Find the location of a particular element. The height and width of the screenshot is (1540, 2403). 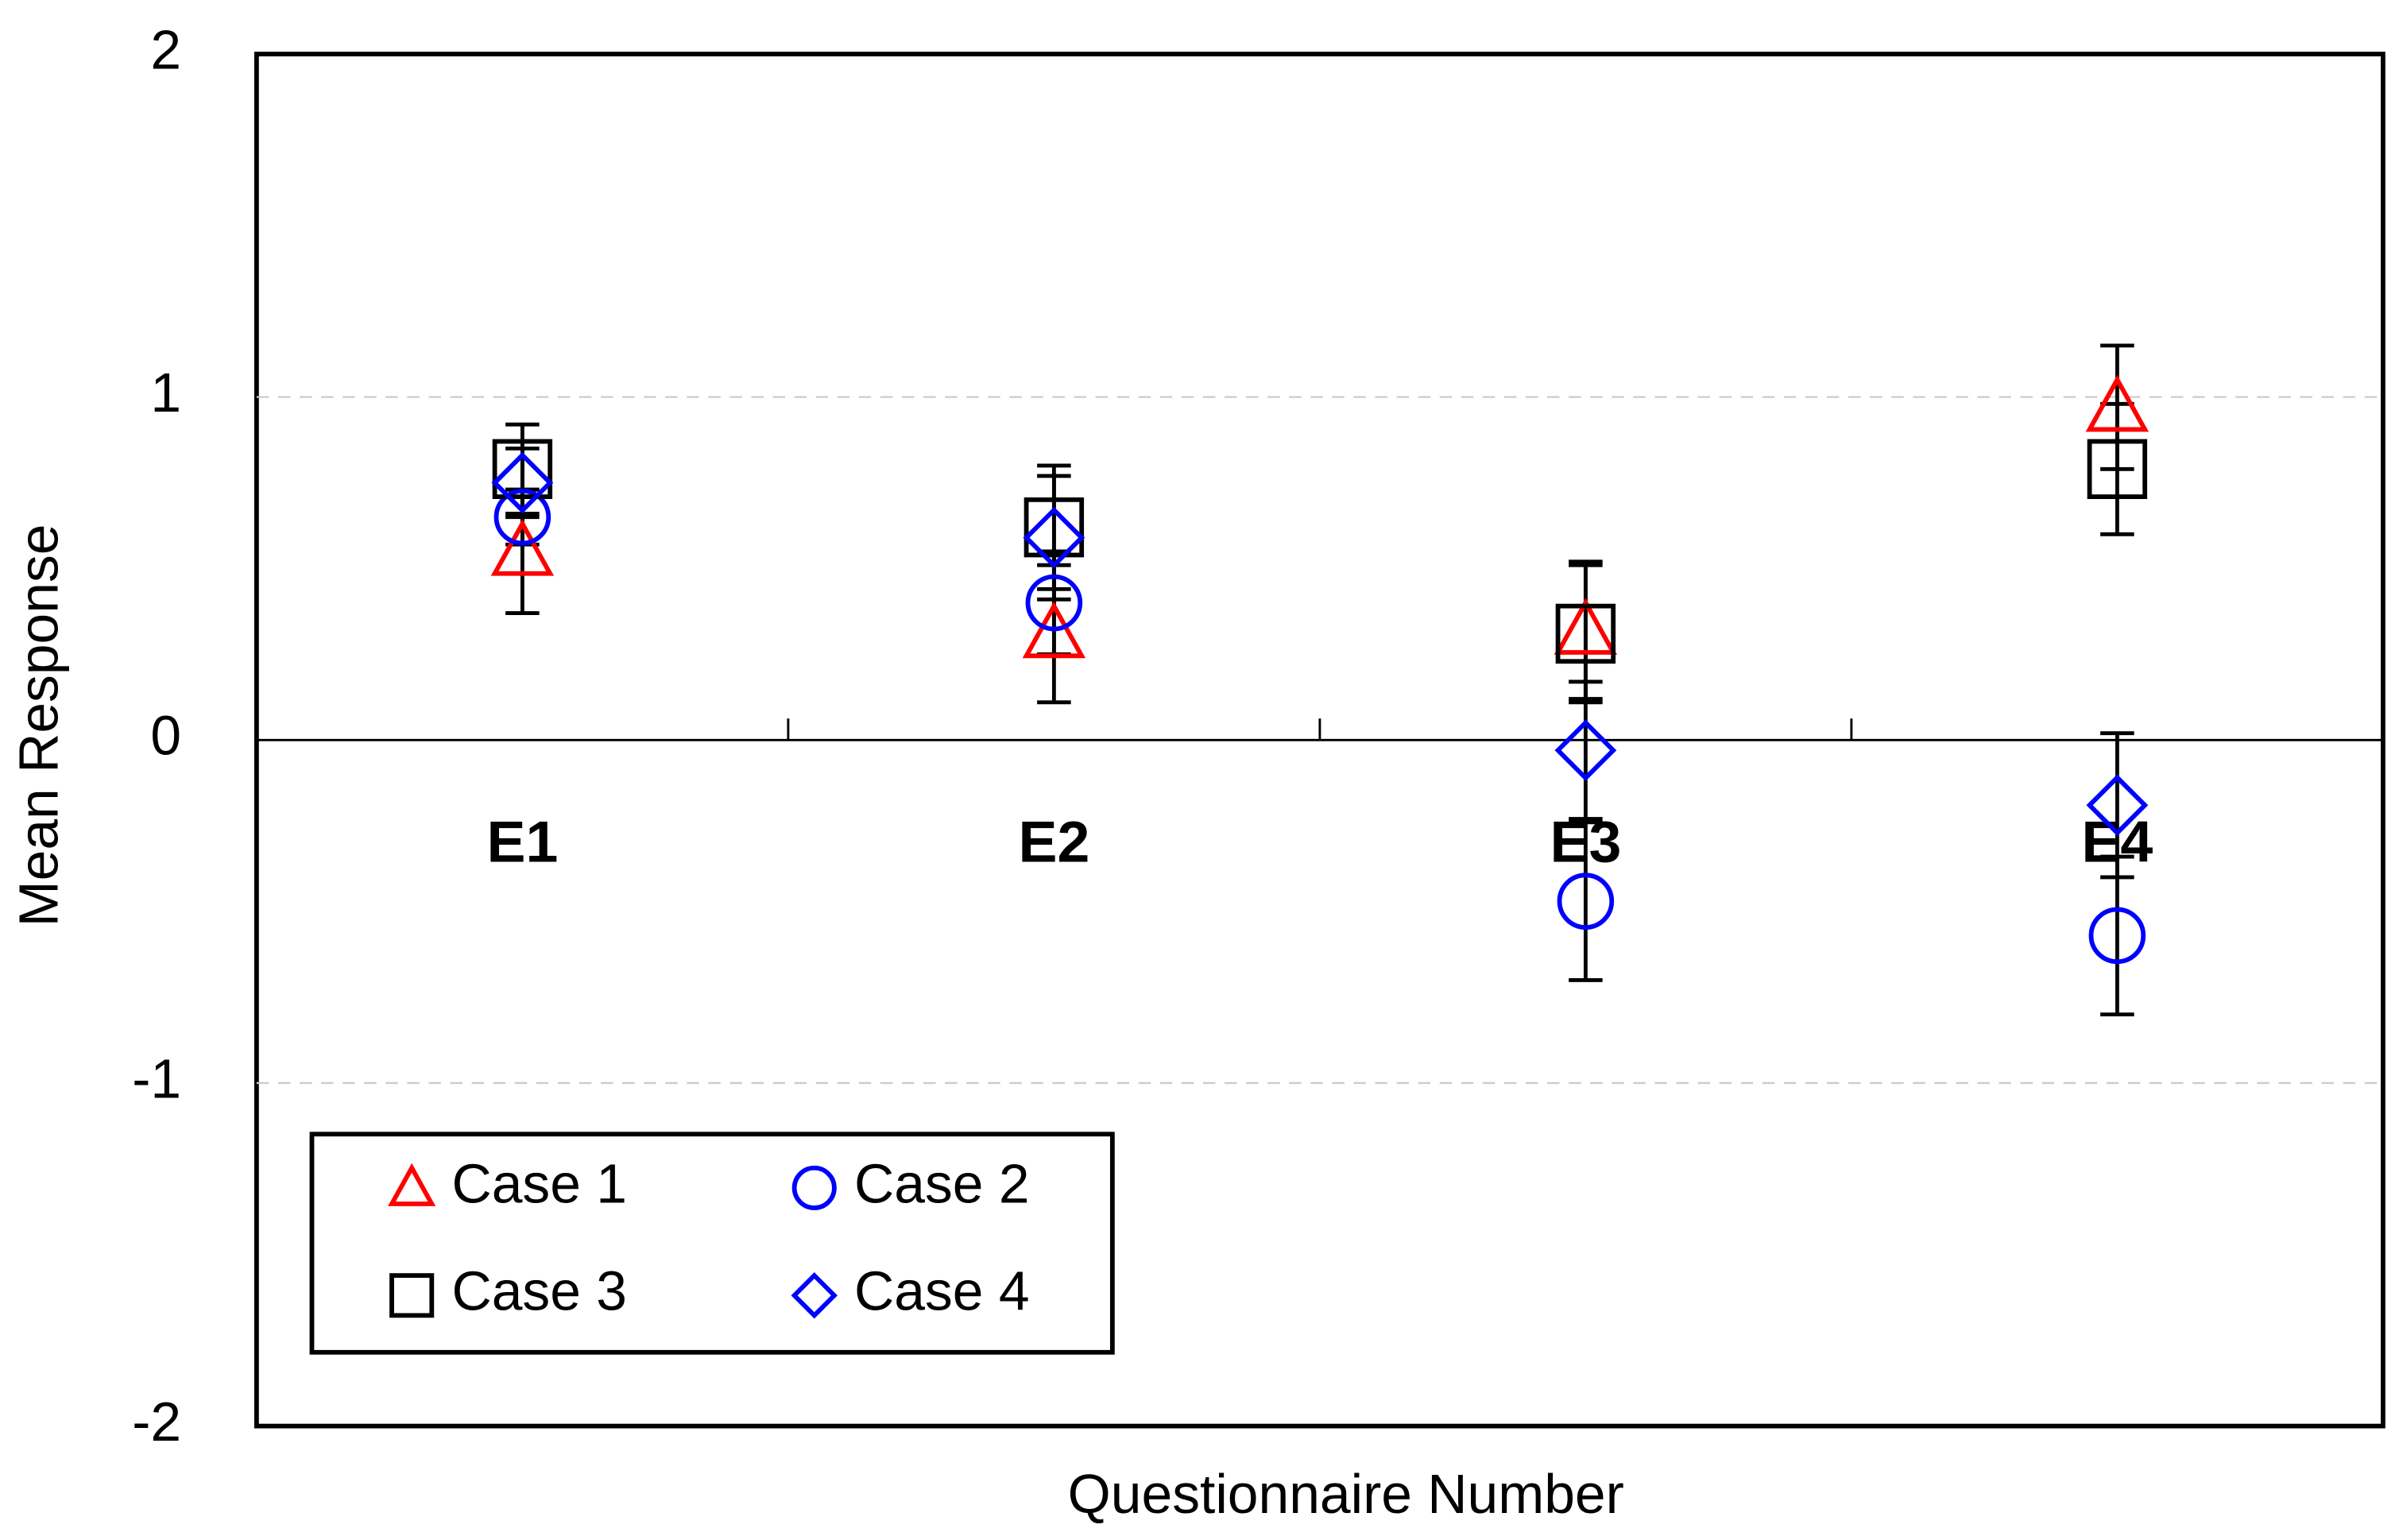

y-tick-label: -2 is located at coordinates (156, 1422).